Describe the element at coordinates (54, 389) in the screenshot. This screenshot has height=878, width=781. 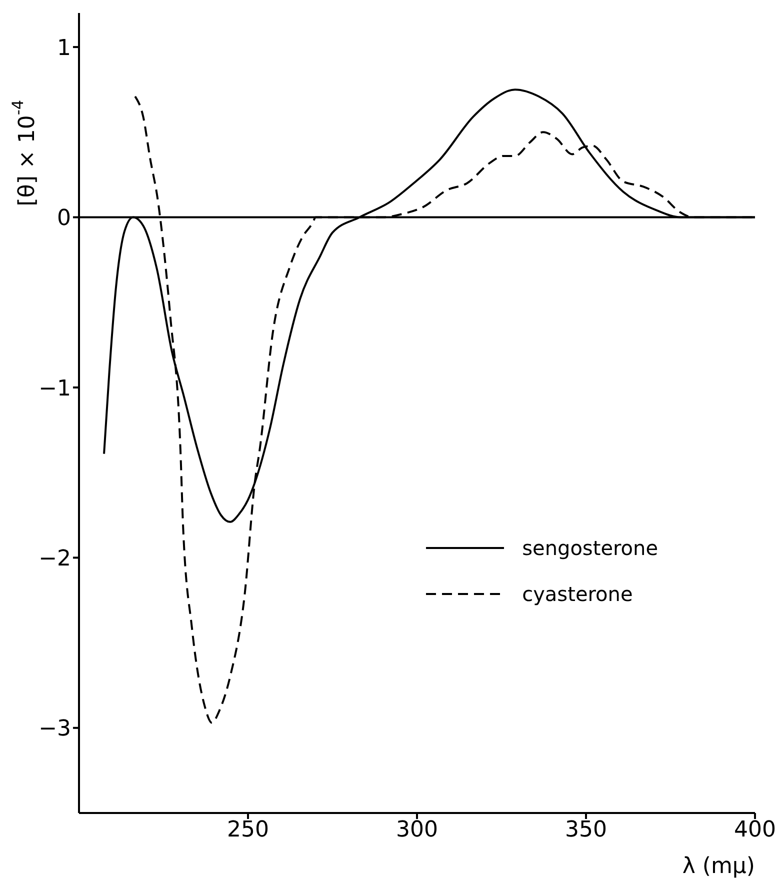
I see `y-tick-label: −1` at that location.